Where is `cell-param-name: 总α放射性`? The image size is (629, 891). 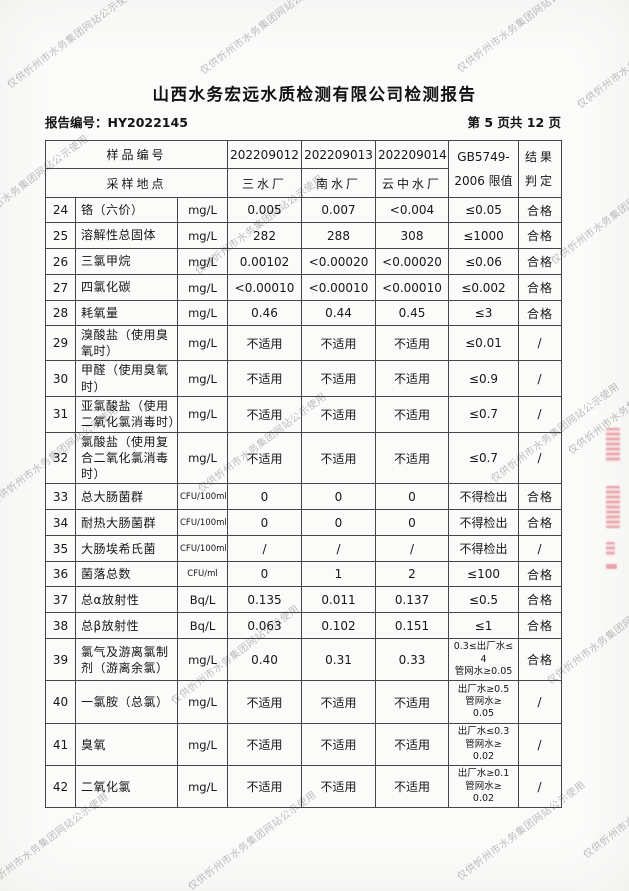
cell-param-name: 总α放射性 is located at coordinates (126, 600).